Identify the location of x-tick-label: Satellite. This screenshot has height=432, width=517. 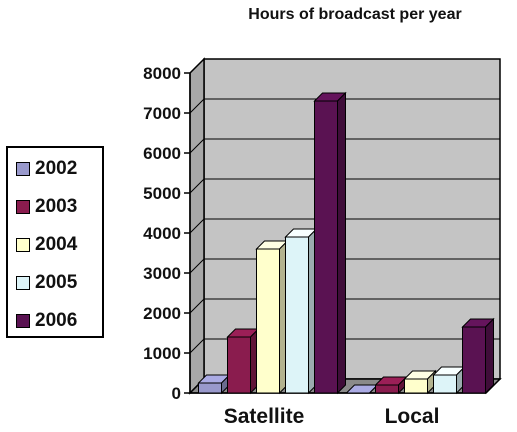
(264, 416).